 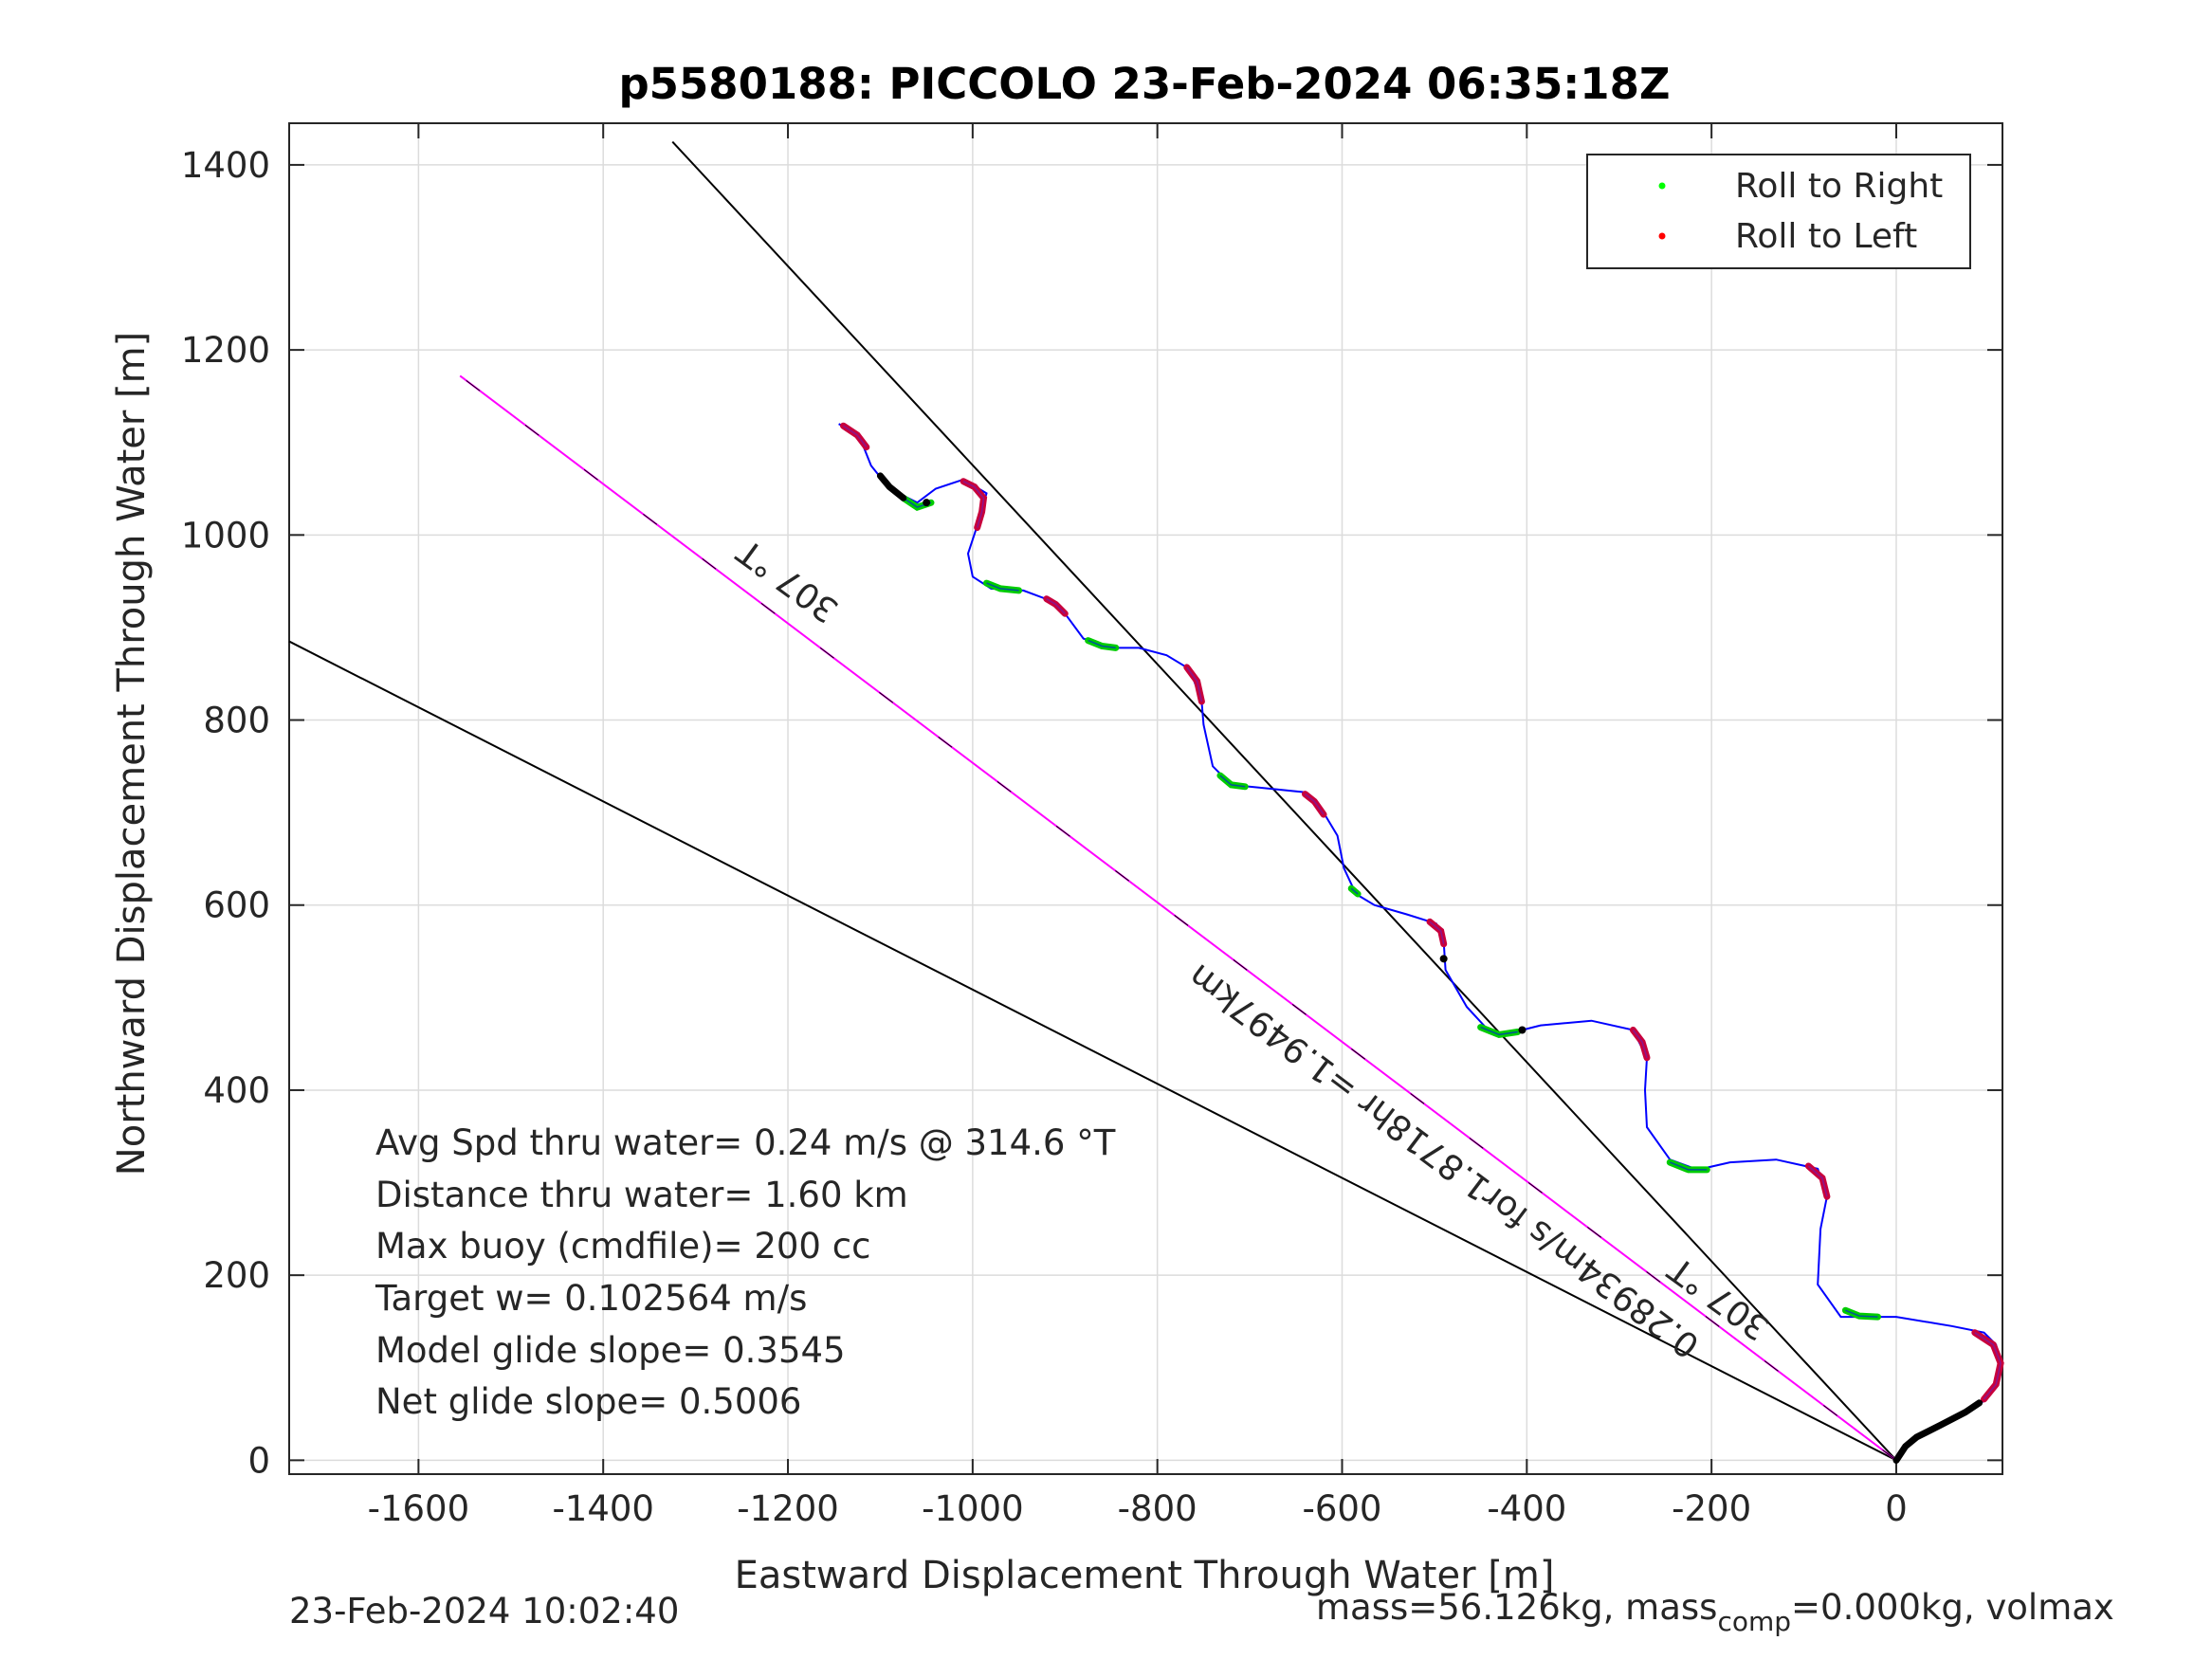 What do you see at coordinates (419, 1508) in the screenshot?
I see `x-tick-label: -1600` at bounding box center [419, 1508].